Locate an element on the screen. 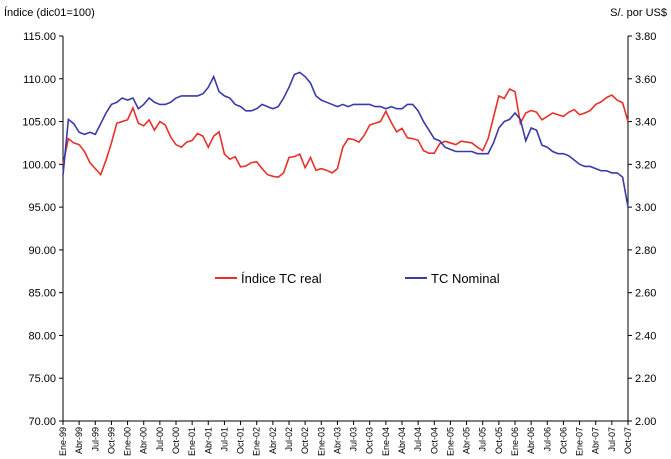  x-tick-label: Jul-04 is located at coordinates (418, 439).